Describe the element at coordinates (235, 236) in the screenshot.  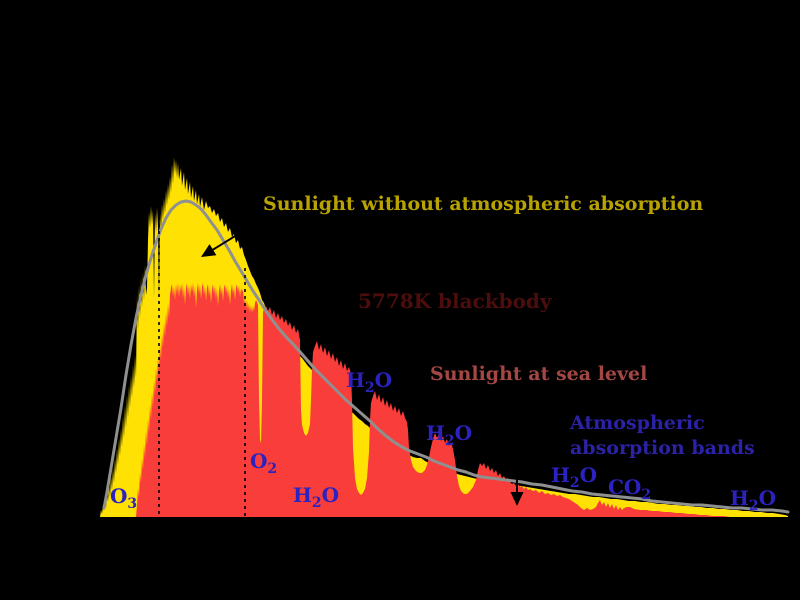
I see `arrow-to-toa-curve` at that location.